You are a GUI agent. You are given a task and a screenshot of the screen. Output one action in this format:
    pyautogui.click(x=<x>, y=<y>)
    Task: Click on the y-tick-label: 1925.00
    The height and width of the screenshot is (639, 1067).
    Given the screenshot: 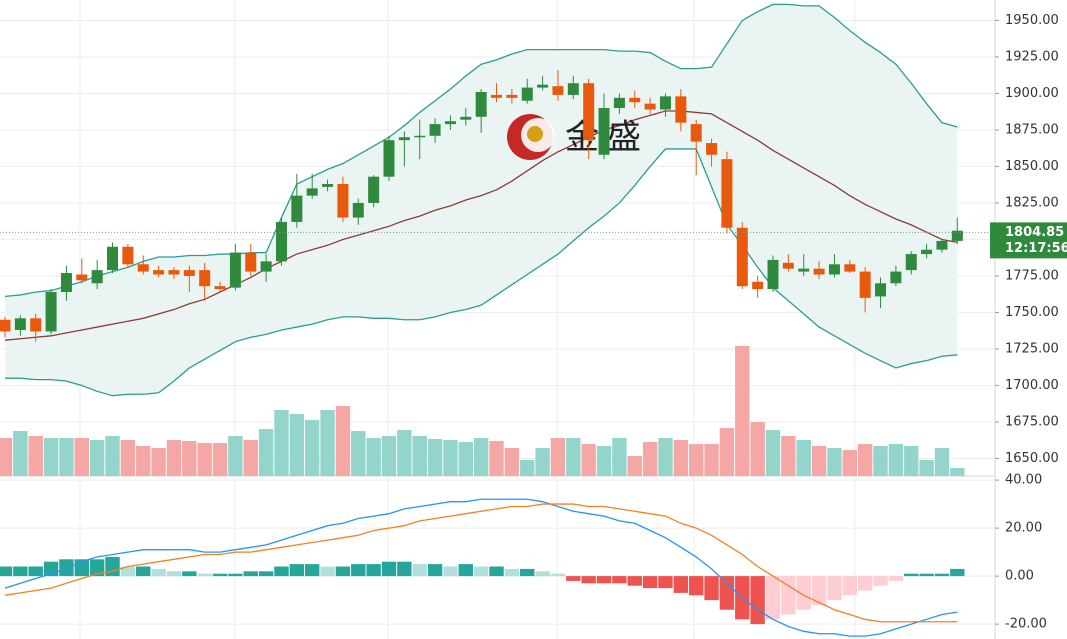 What is the action you would take?
    pyautogui.click(x=1032, y=56)
    